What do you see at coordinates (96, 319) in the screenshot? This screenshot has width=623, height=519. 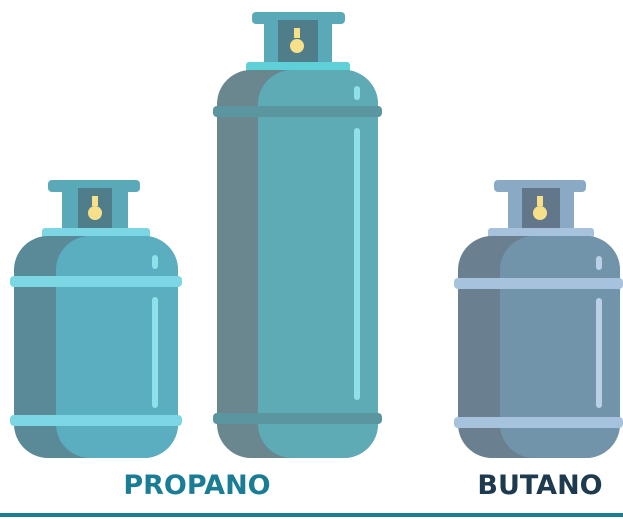 I see `propane-cylinder-small` at bounding box center [96, 319].